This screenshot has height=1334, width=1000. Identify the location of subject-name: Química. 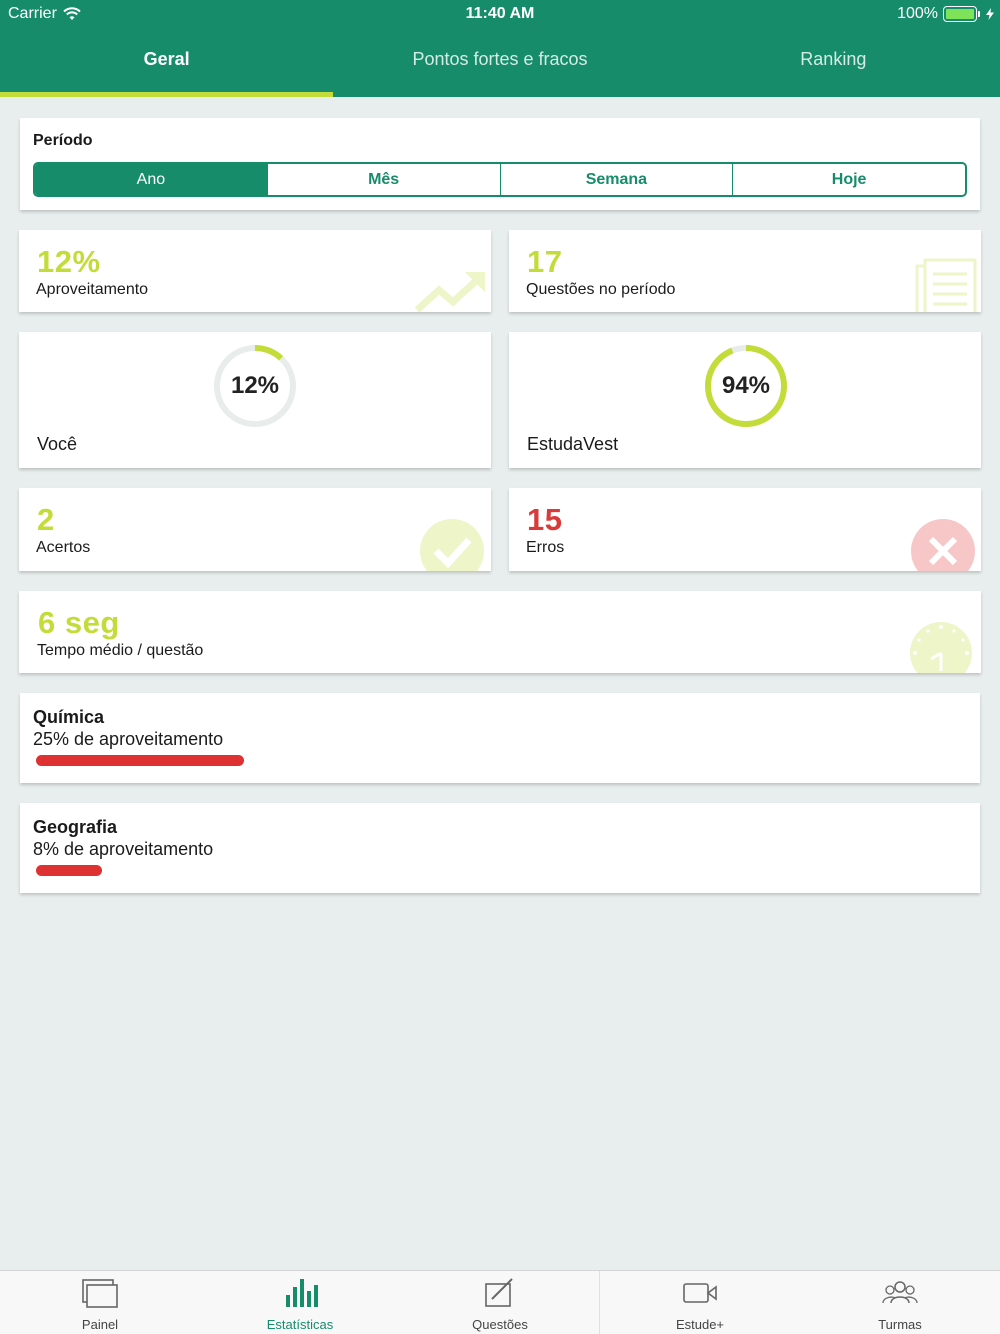
(69, 717).